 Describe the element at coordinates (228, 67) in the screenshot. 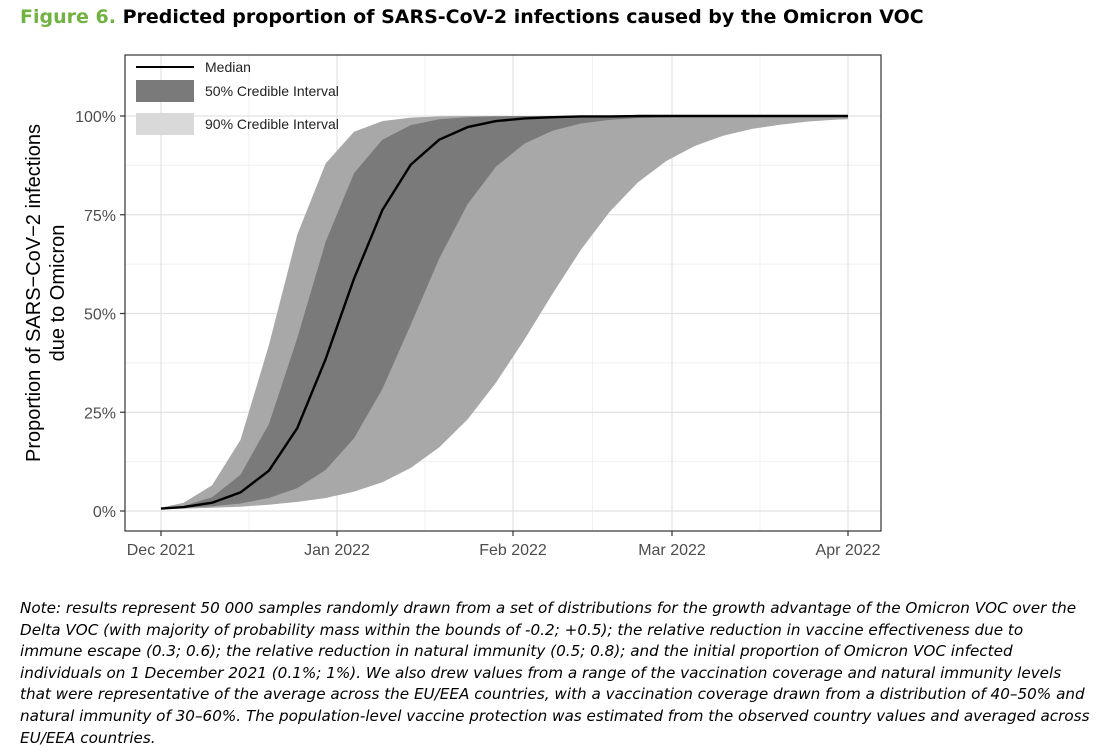

I see `legend-label: Median` at that location.